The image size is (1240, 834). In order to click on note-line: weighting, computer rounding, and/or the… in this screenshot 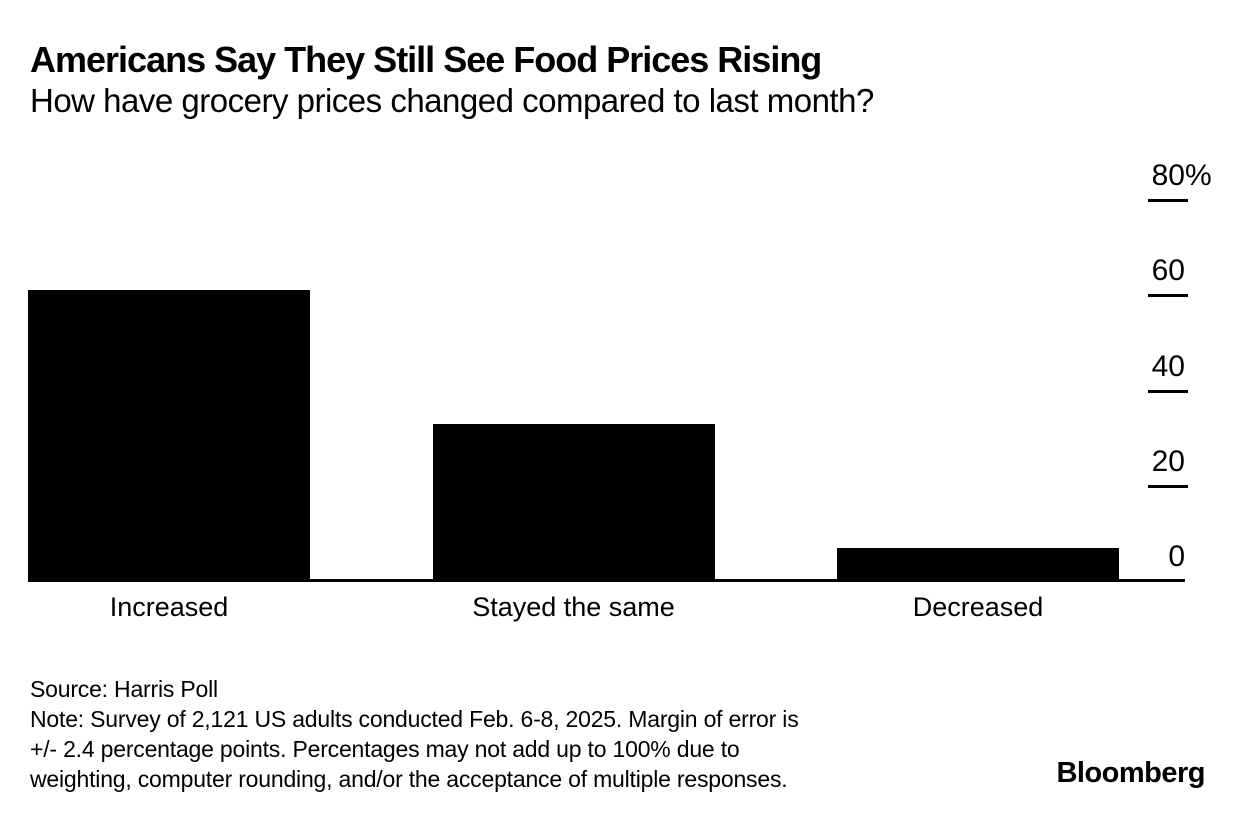, I will do `click(409, 779)`.